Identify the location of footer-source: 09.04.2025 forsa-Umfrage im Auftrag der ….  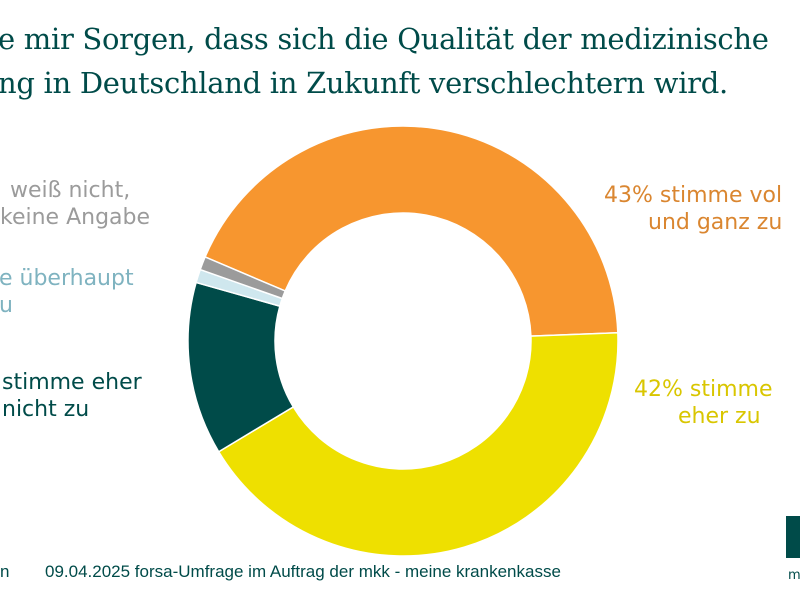
(303, 571).